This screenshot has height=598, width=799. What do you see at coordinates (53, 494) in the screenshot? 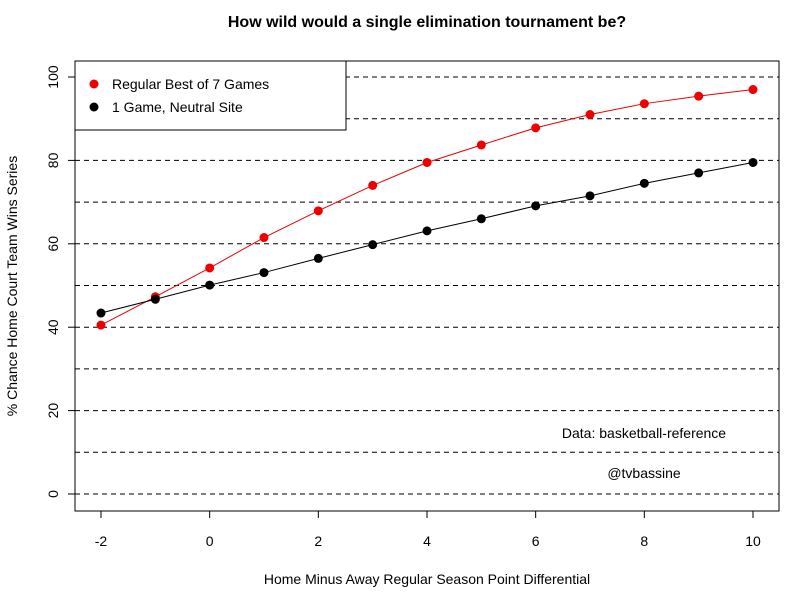
I see `y-tick-label: 0` at bounding box center [53, 494].